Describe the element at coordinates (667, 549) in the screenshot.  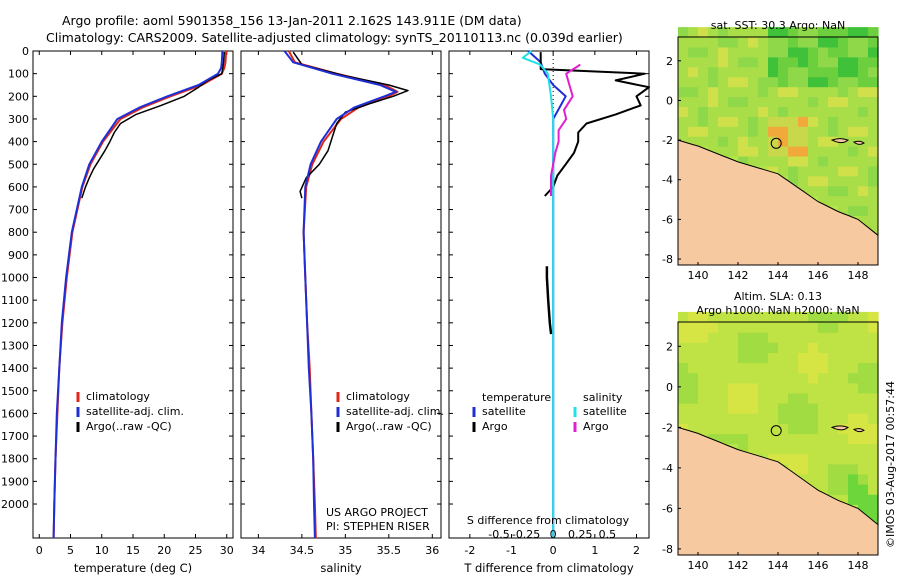
I see `sla-map-ytick-label: -8` at that location.